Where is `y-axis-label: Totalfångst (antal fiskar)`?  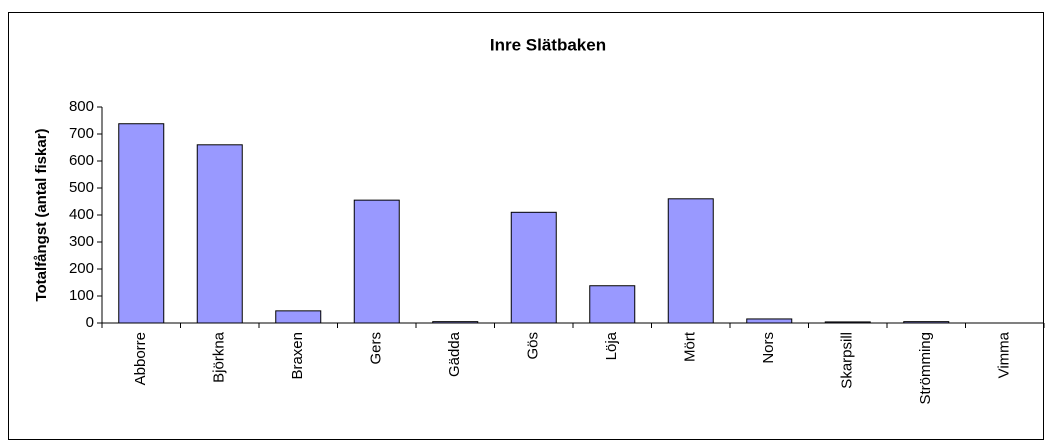
y-axis-label: Totalfångst (antal fiskar) is located at coordinates (41, 214).